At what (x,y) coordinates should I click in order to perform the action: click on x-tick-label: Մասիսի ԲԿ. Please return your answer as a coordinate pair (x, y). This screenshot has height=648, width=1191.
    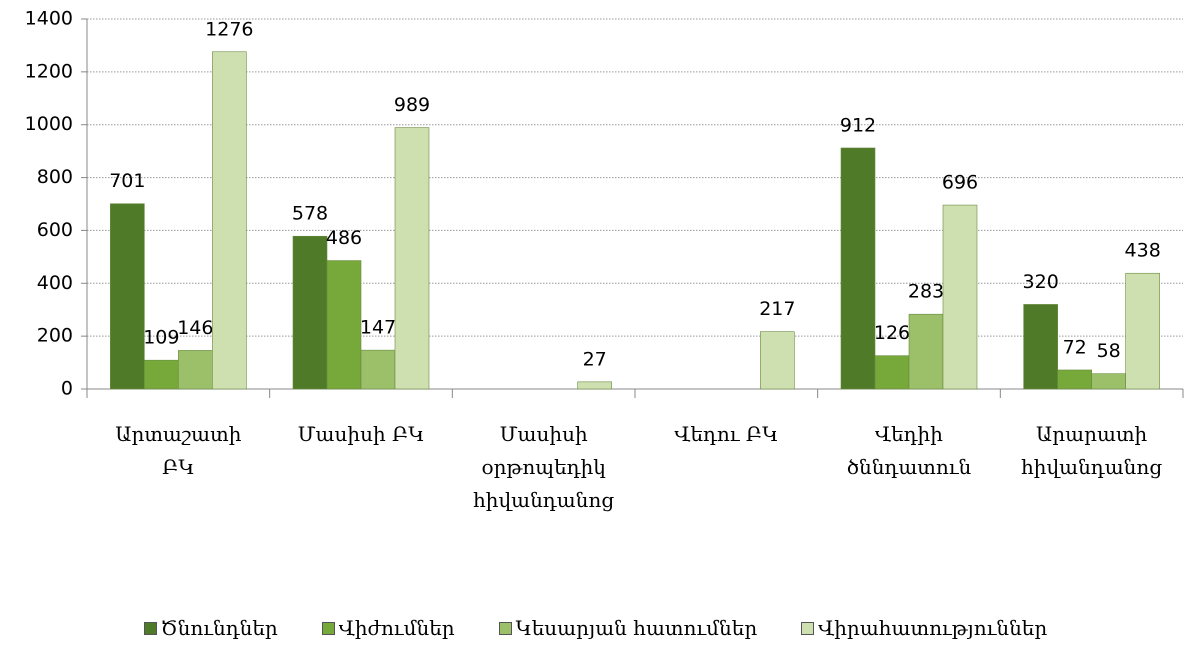
    Looking at the image, I should click on (361, 434).